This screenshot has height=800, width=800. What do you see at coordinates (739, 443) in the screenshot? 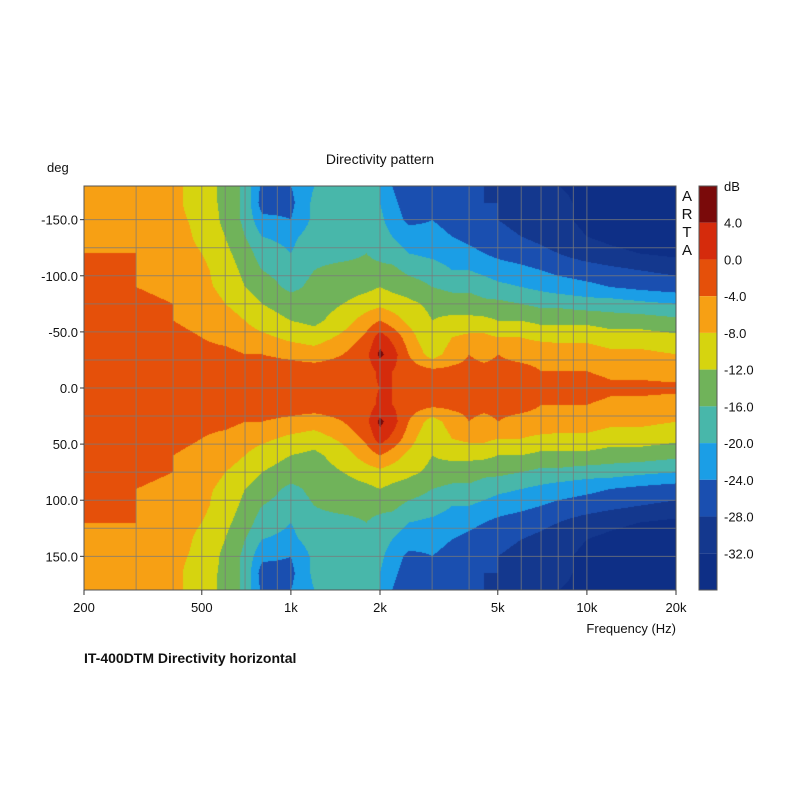
I see `colorbar-tick-label: -20.0` at bounding box center [739, 443].